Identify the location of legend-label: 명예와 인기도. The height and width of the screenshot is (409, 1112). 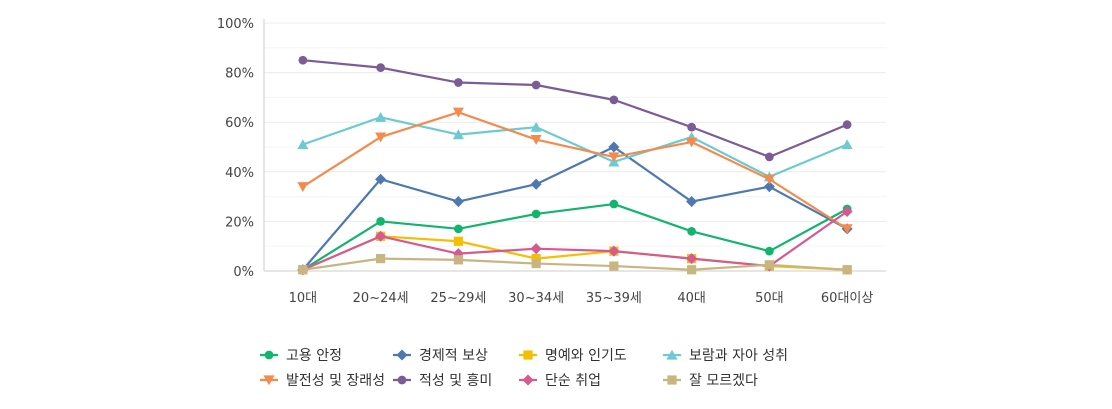
(586, 356).